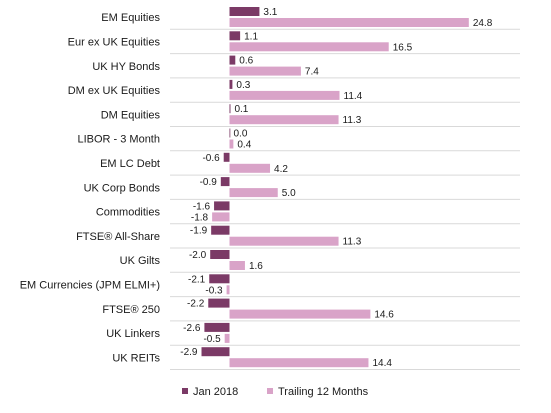 Image resolution: width=551 pixels, height=413 pixels. What do you see at coordinates (199, 231) in the screenshot?
I see `data-label-jan-2018: -1.9` at bounding box center [199, 231].